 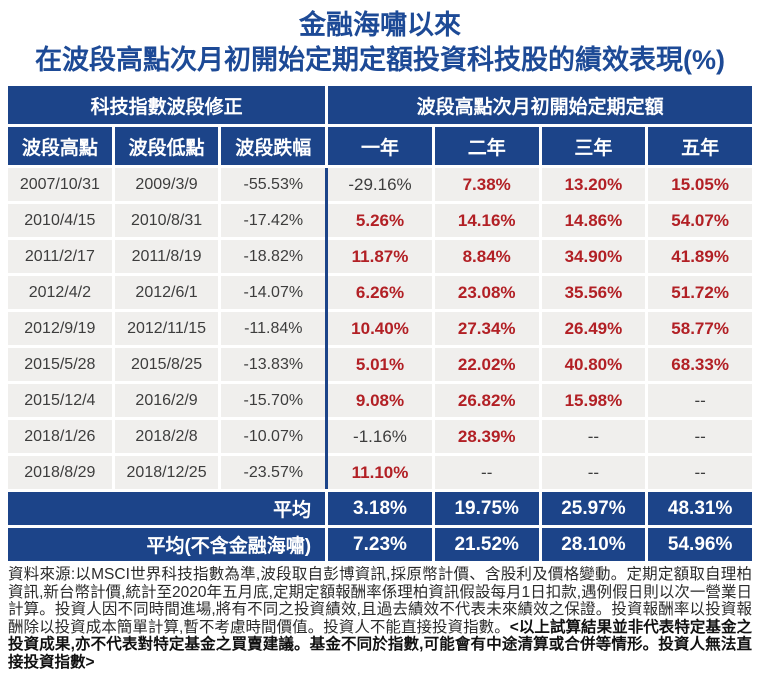 I want to click on wave-high-cell: 2015/12/4, so click(x=60, y=400).